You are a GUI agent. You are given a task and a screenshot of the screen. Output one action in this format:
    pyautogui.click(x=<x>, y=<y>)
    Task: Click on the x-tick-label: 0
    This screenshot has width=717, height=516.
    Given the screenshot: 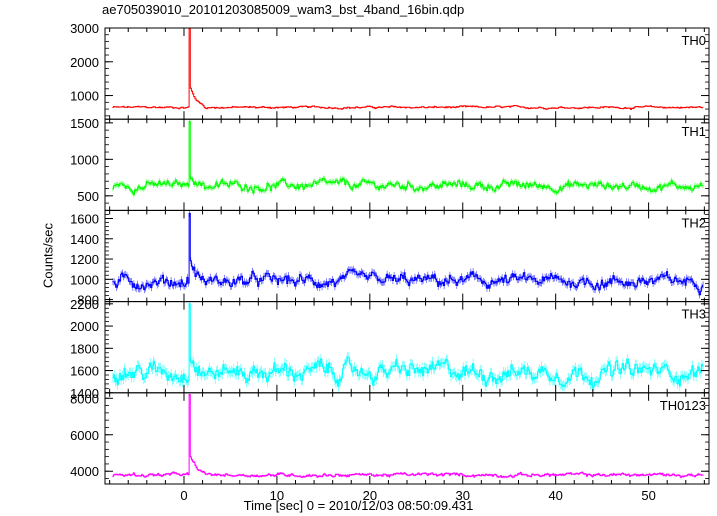 What is the action you would take?
    pyautogui.click(x=183, y=495)
    